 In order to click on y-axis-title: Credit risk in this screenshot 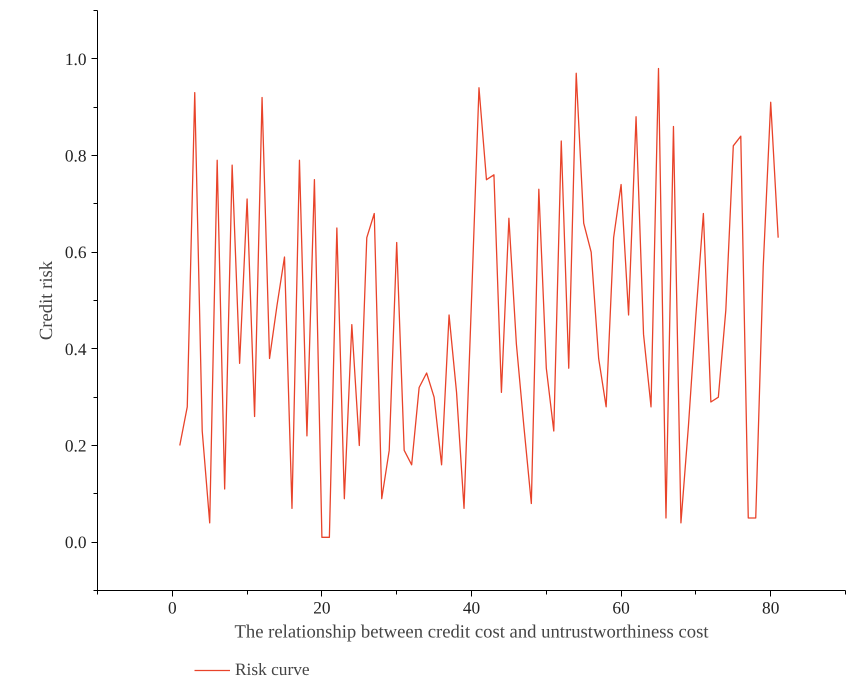, I will do `click(46, 300)`.